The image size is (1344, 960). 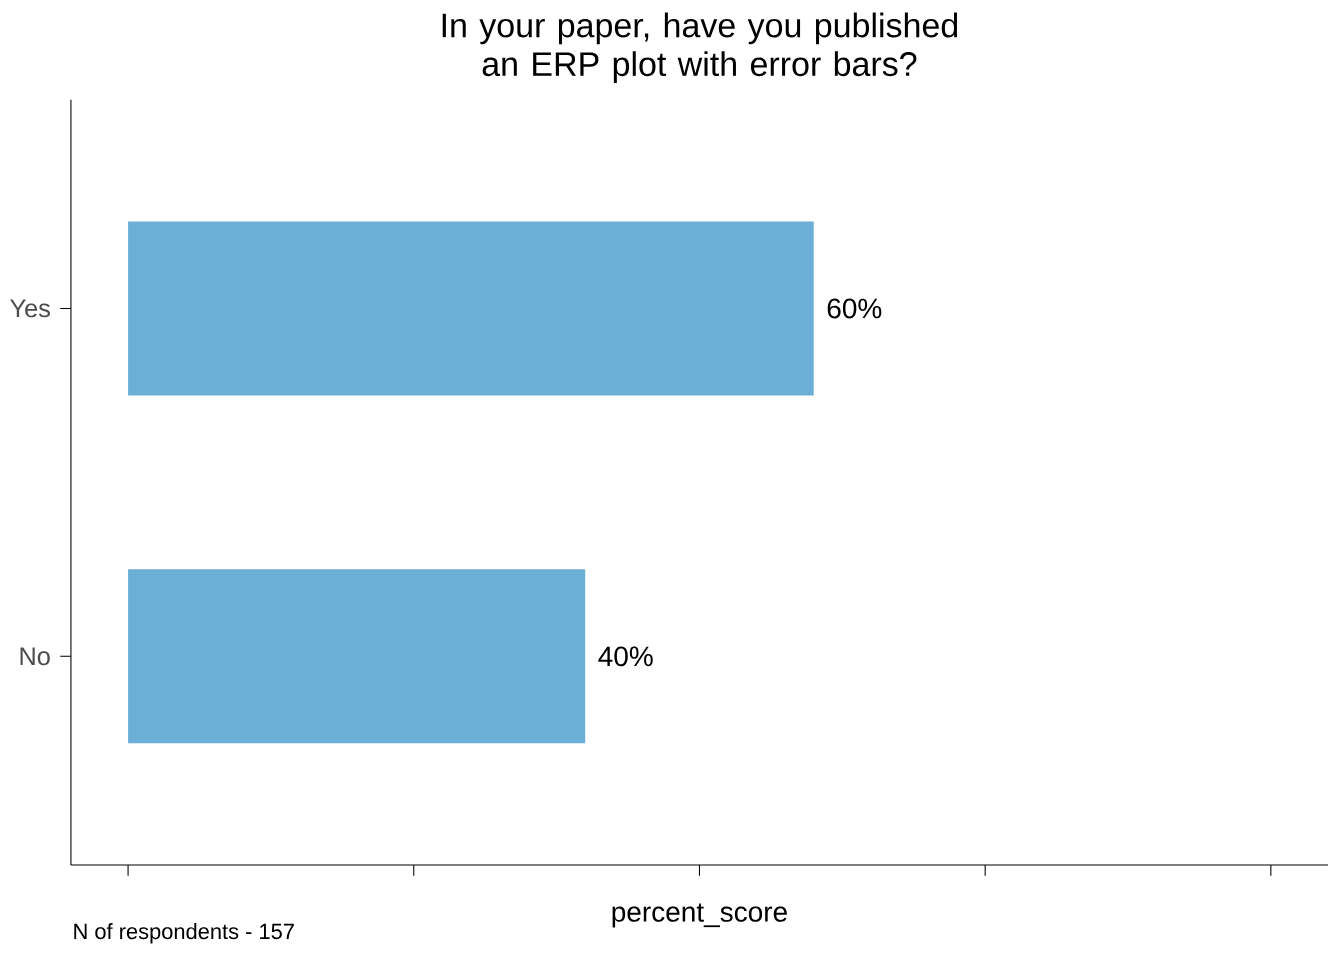 What do you see at coordinates (699, 915) in the screenshot?
I see `x-axis-title: percent_score` at bounding box center [699, 915].